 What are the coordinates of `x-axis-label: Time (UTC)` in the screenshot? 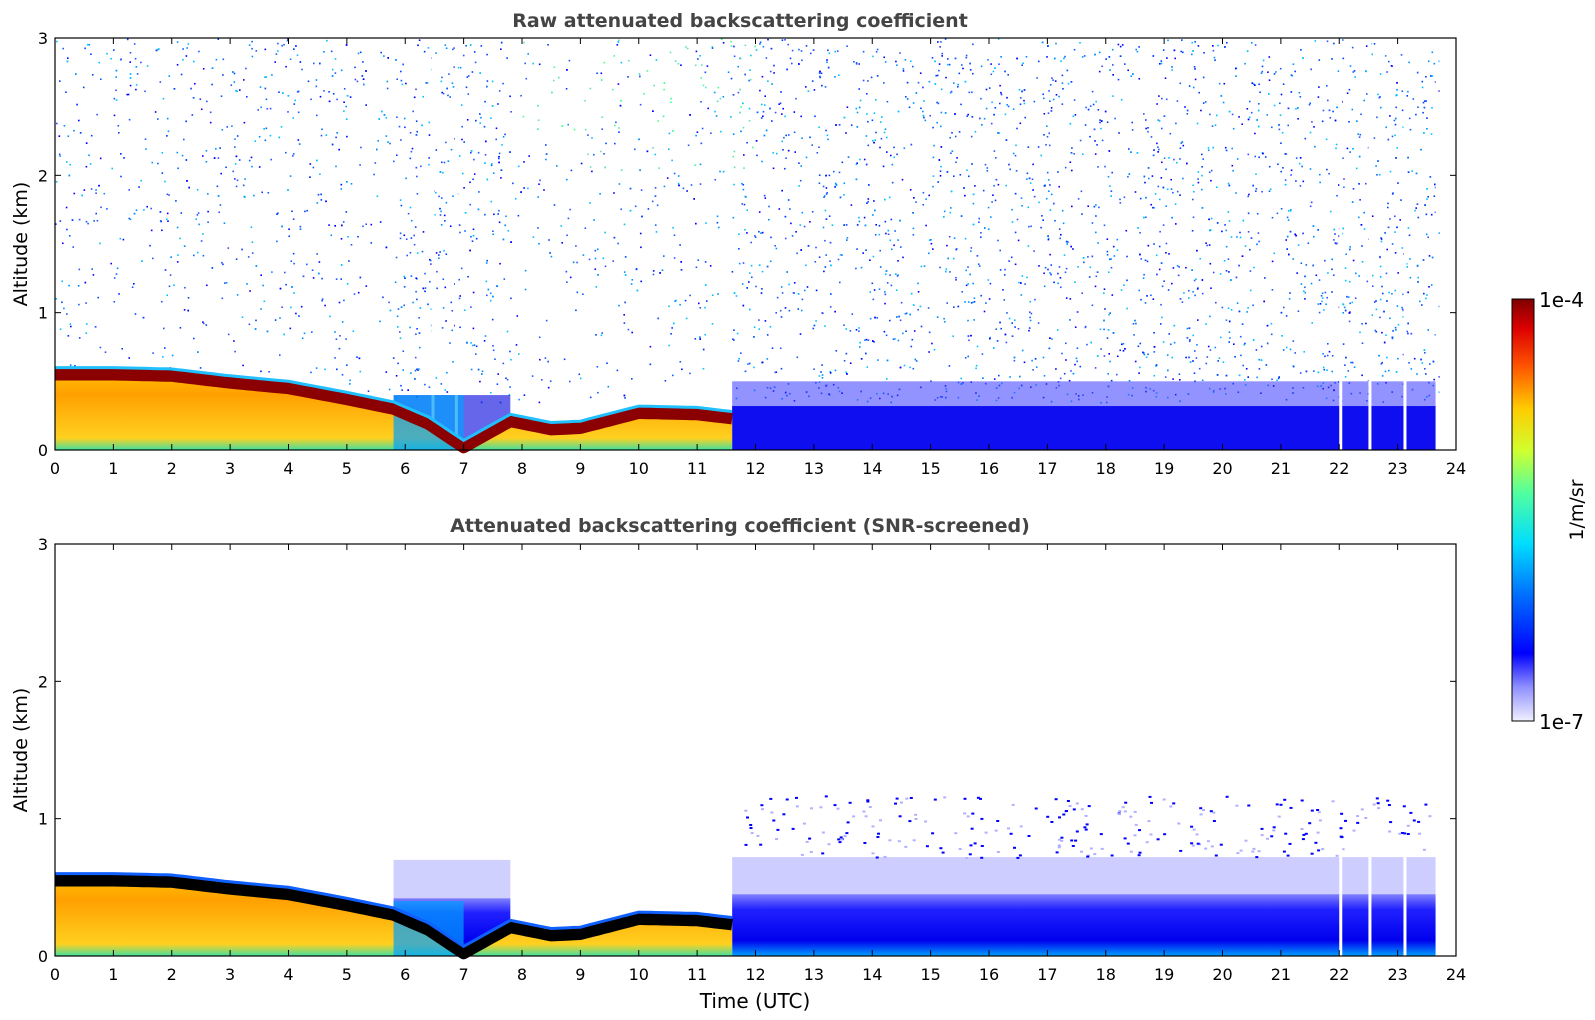 It's located at (755, 1001).